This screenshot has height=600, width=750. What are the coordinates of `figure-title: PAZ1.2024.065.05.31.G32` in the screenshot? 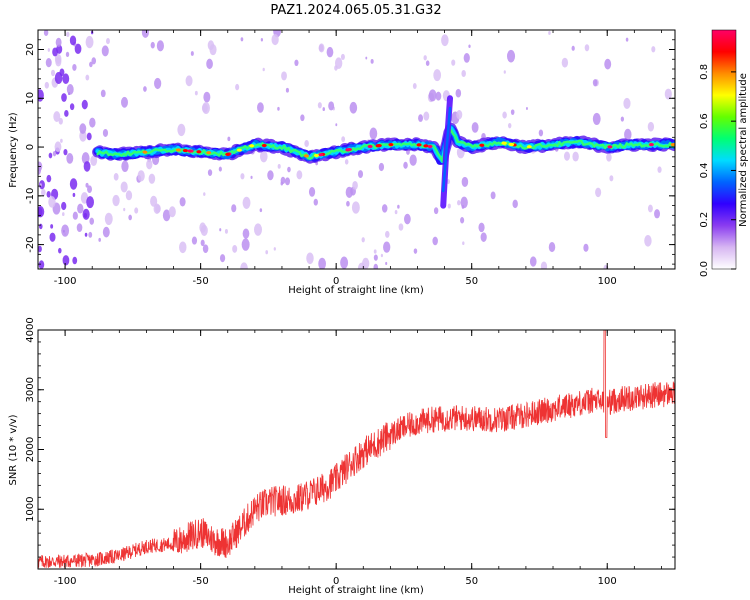 It's located at (355, 10).